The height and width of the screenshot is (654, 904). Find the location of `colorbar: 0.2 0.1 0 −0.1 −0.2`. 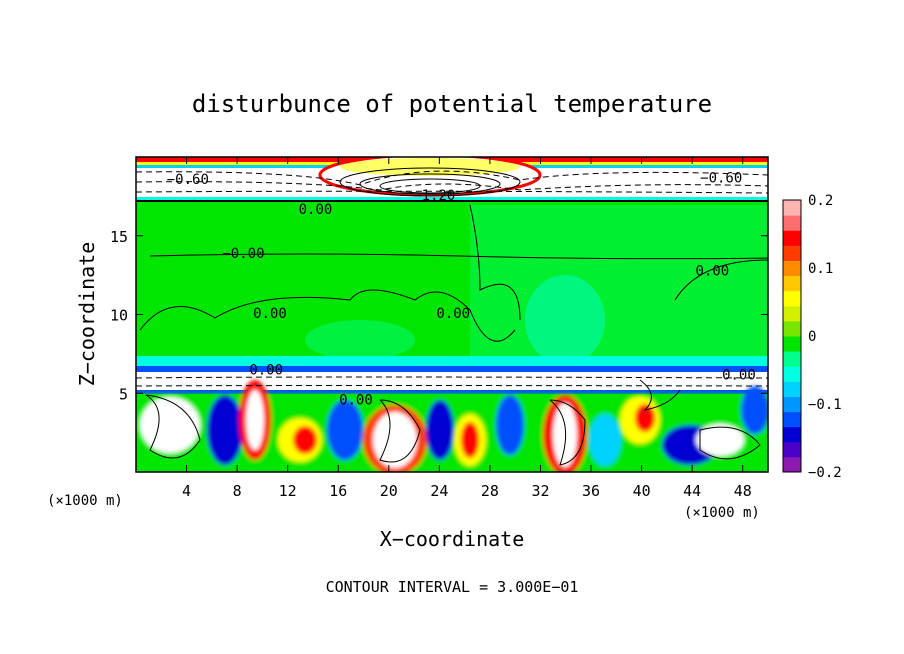

colorbar: 0.2 0.1 0 −0.1 −0.2 is located at coordinates (812, 337).